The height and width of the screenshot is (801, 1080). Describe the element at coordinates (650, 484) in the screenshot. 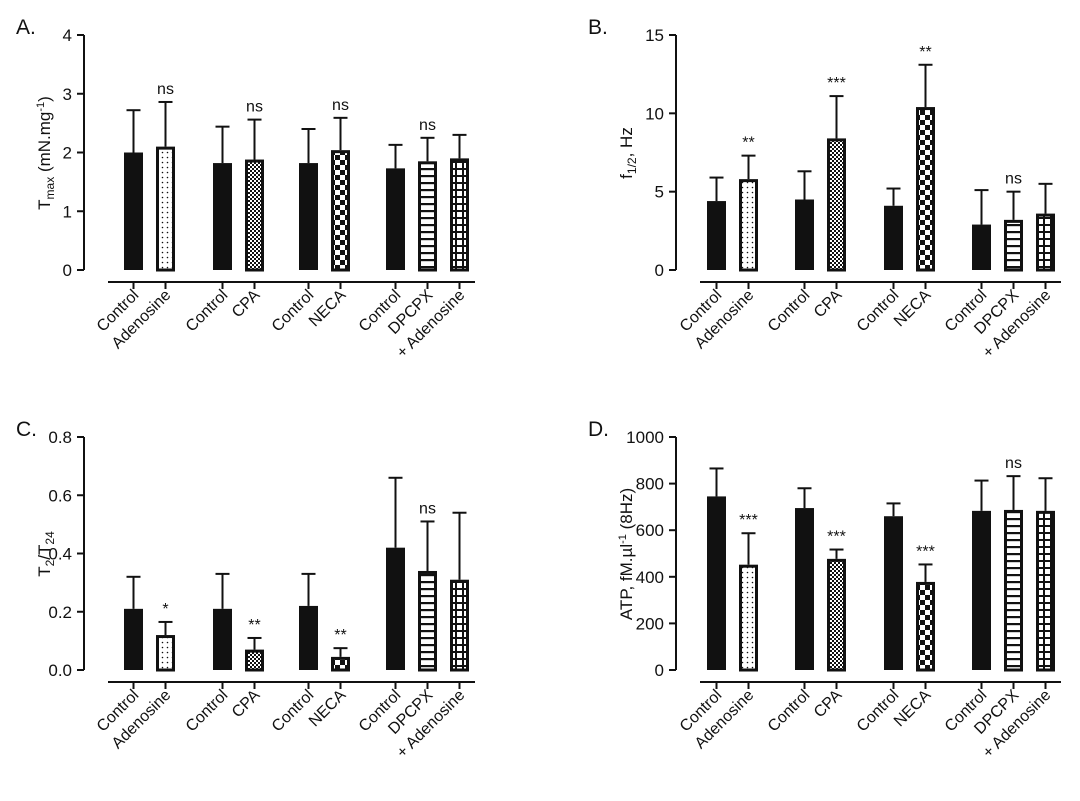

I see `y-tick-label: 800` at that location.